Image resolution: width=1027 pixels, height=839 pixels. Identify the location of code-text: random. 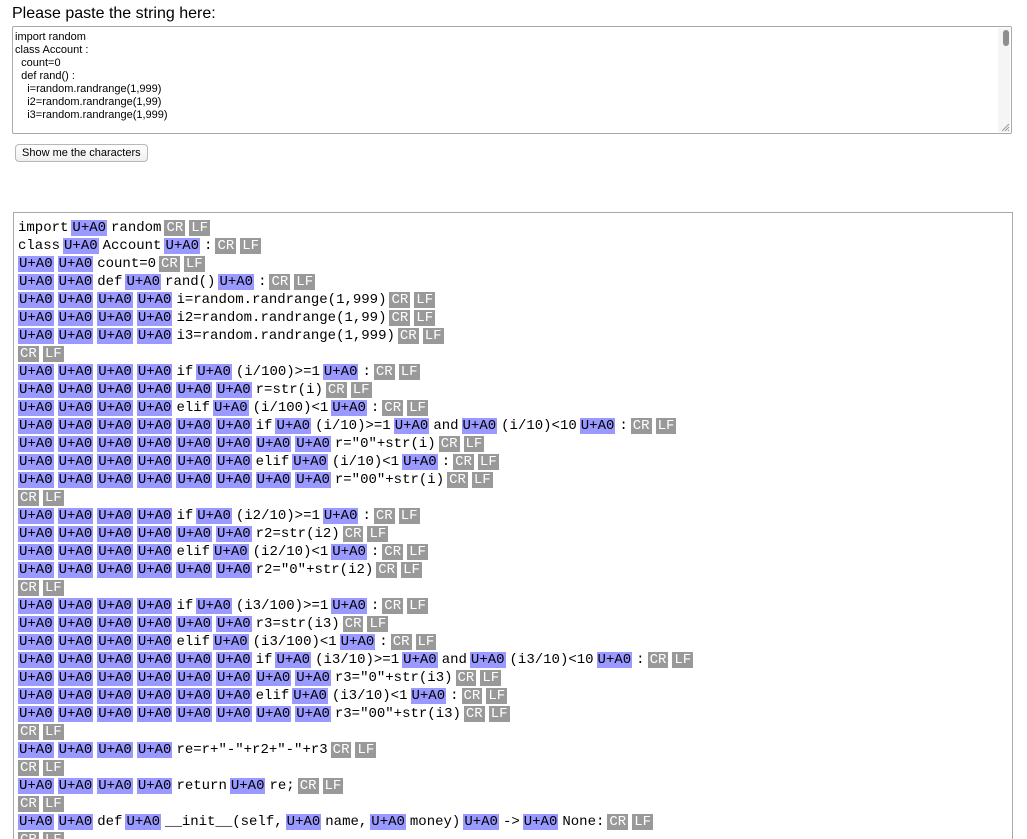
(136, 228).